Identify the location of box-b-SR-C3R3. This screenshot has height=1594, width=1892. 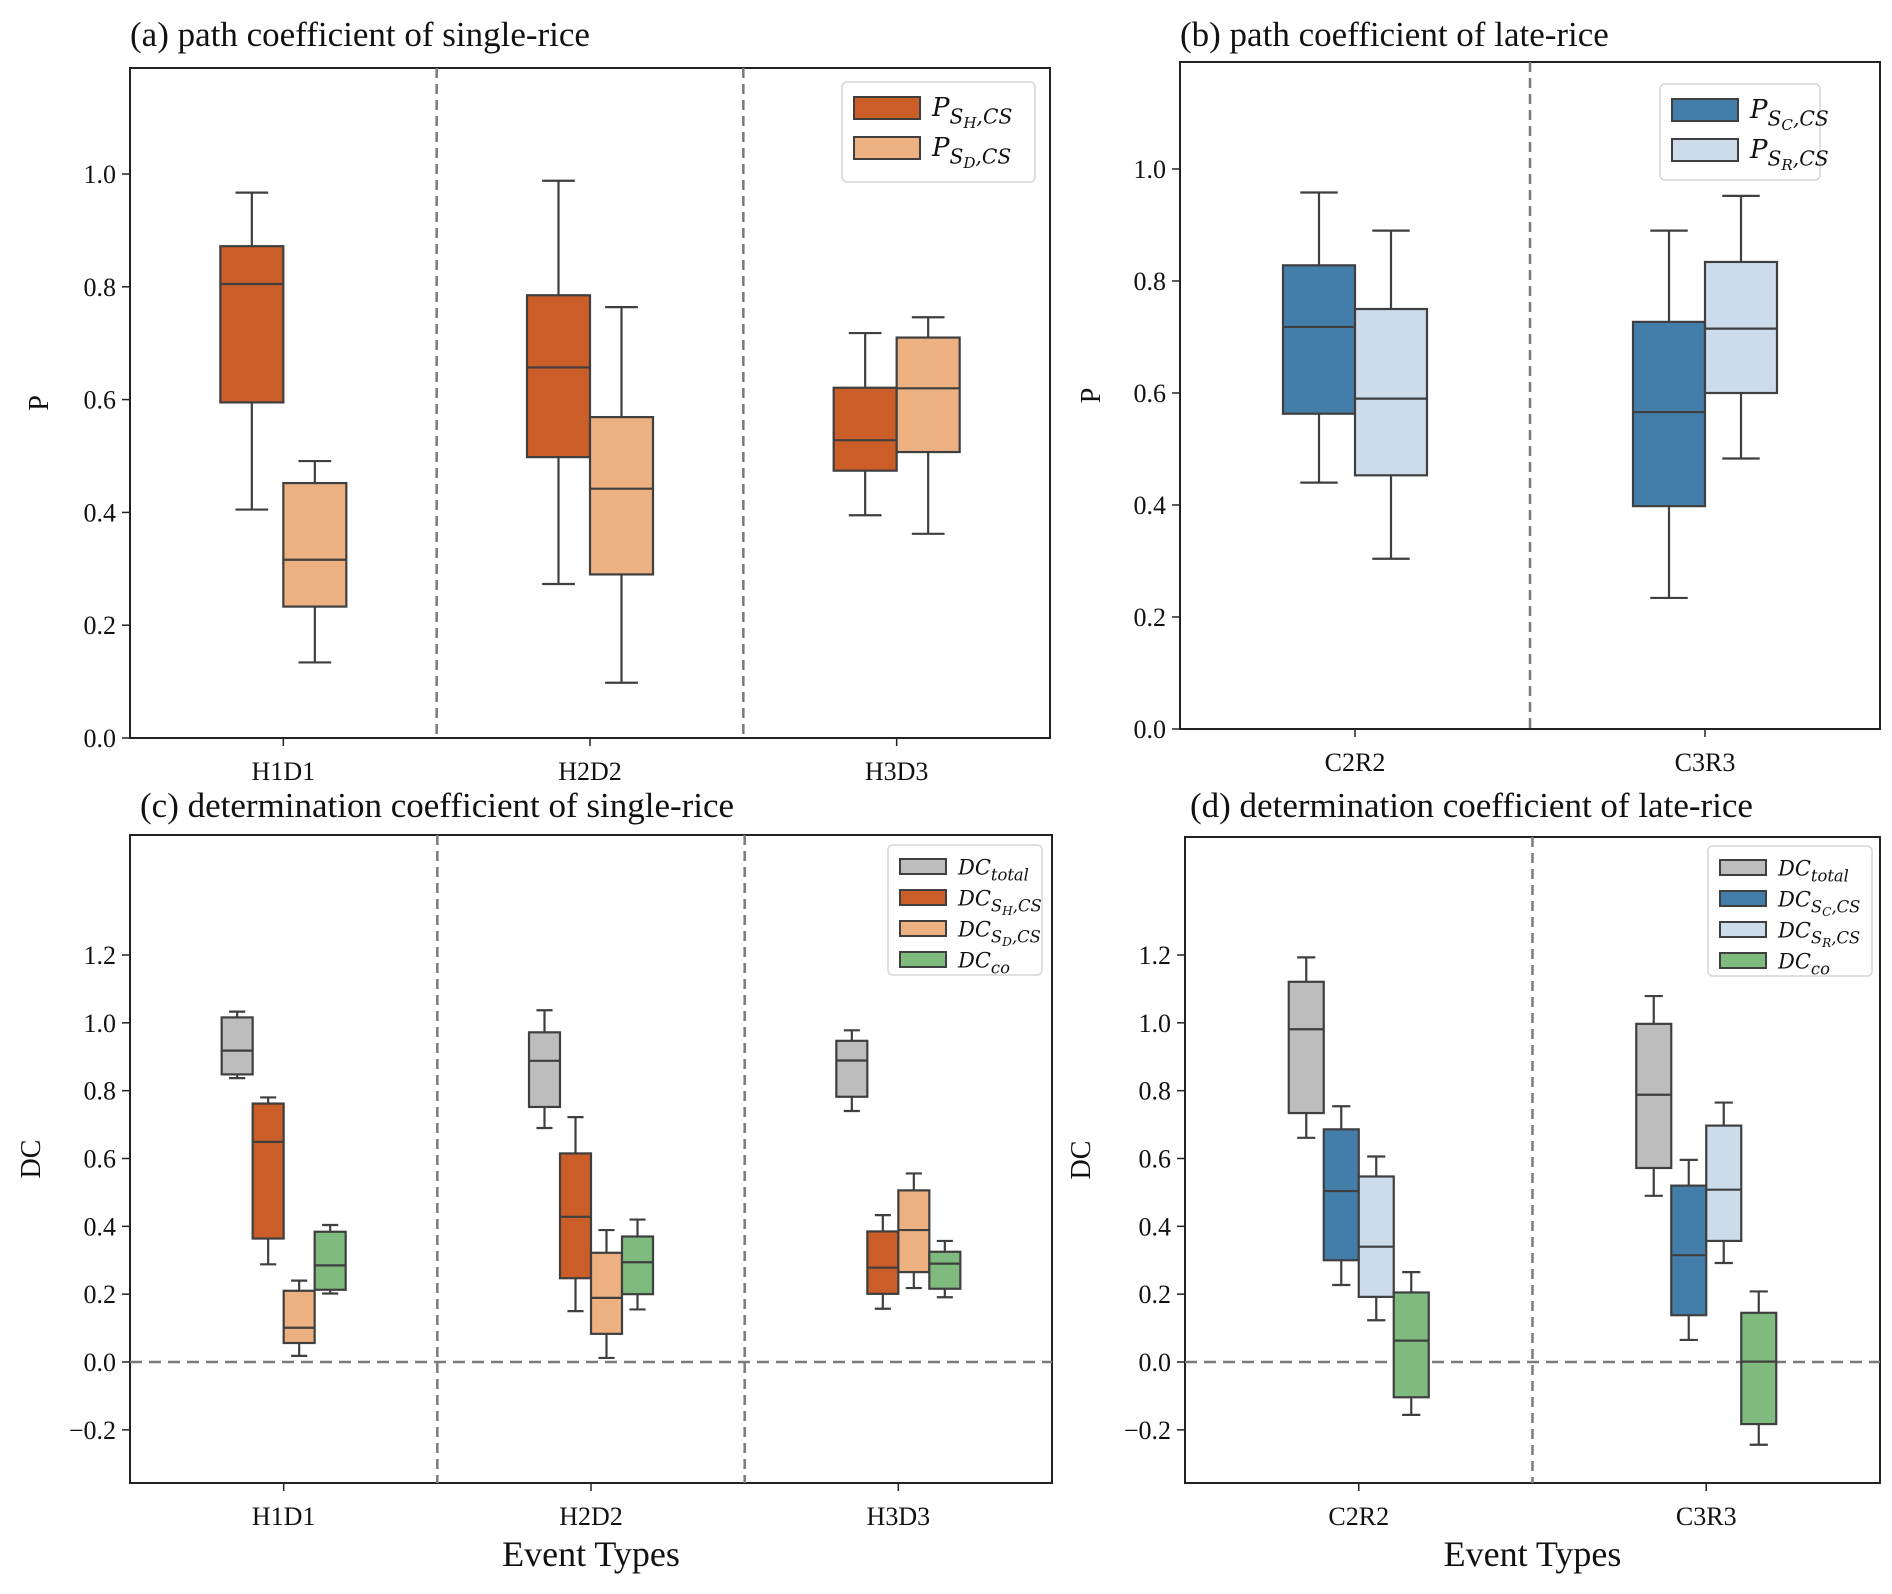
(1741, 327).